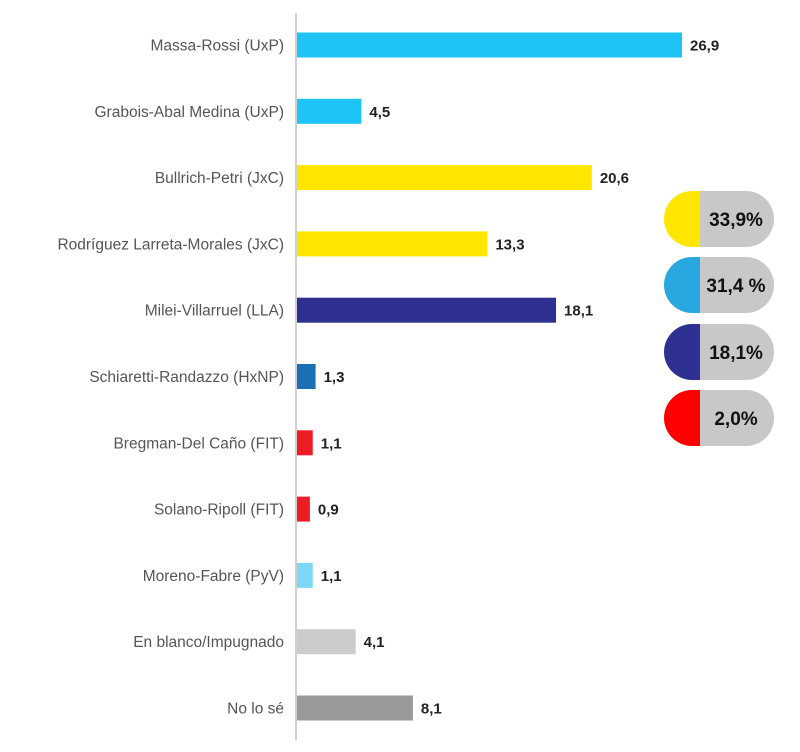 This screenshot has width=800, height=752. I want to click on value-label: 8,1, so click(431, 709).